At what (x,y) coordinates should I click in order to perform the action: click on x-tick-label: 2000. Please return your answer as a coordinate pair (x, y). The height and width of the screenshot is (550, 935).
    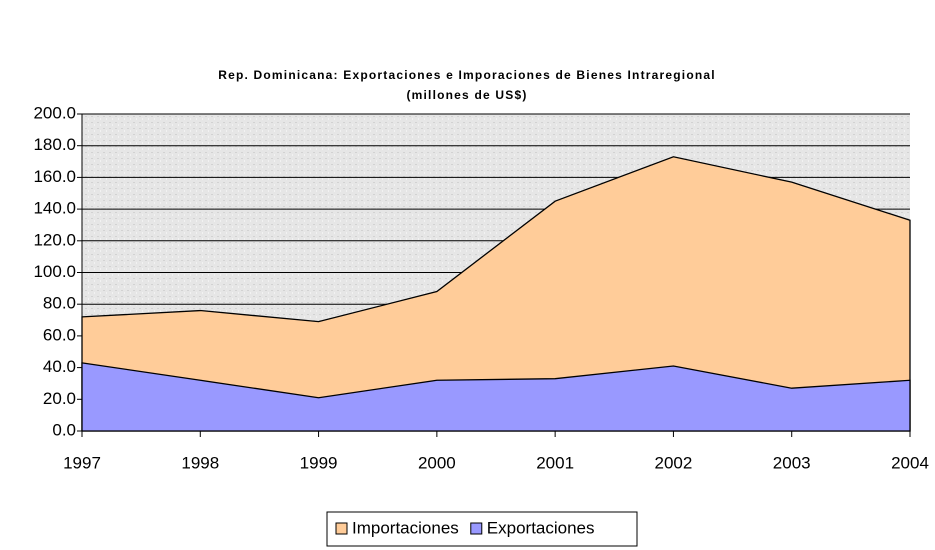
    Looking at the image, I should click on (437, 462).